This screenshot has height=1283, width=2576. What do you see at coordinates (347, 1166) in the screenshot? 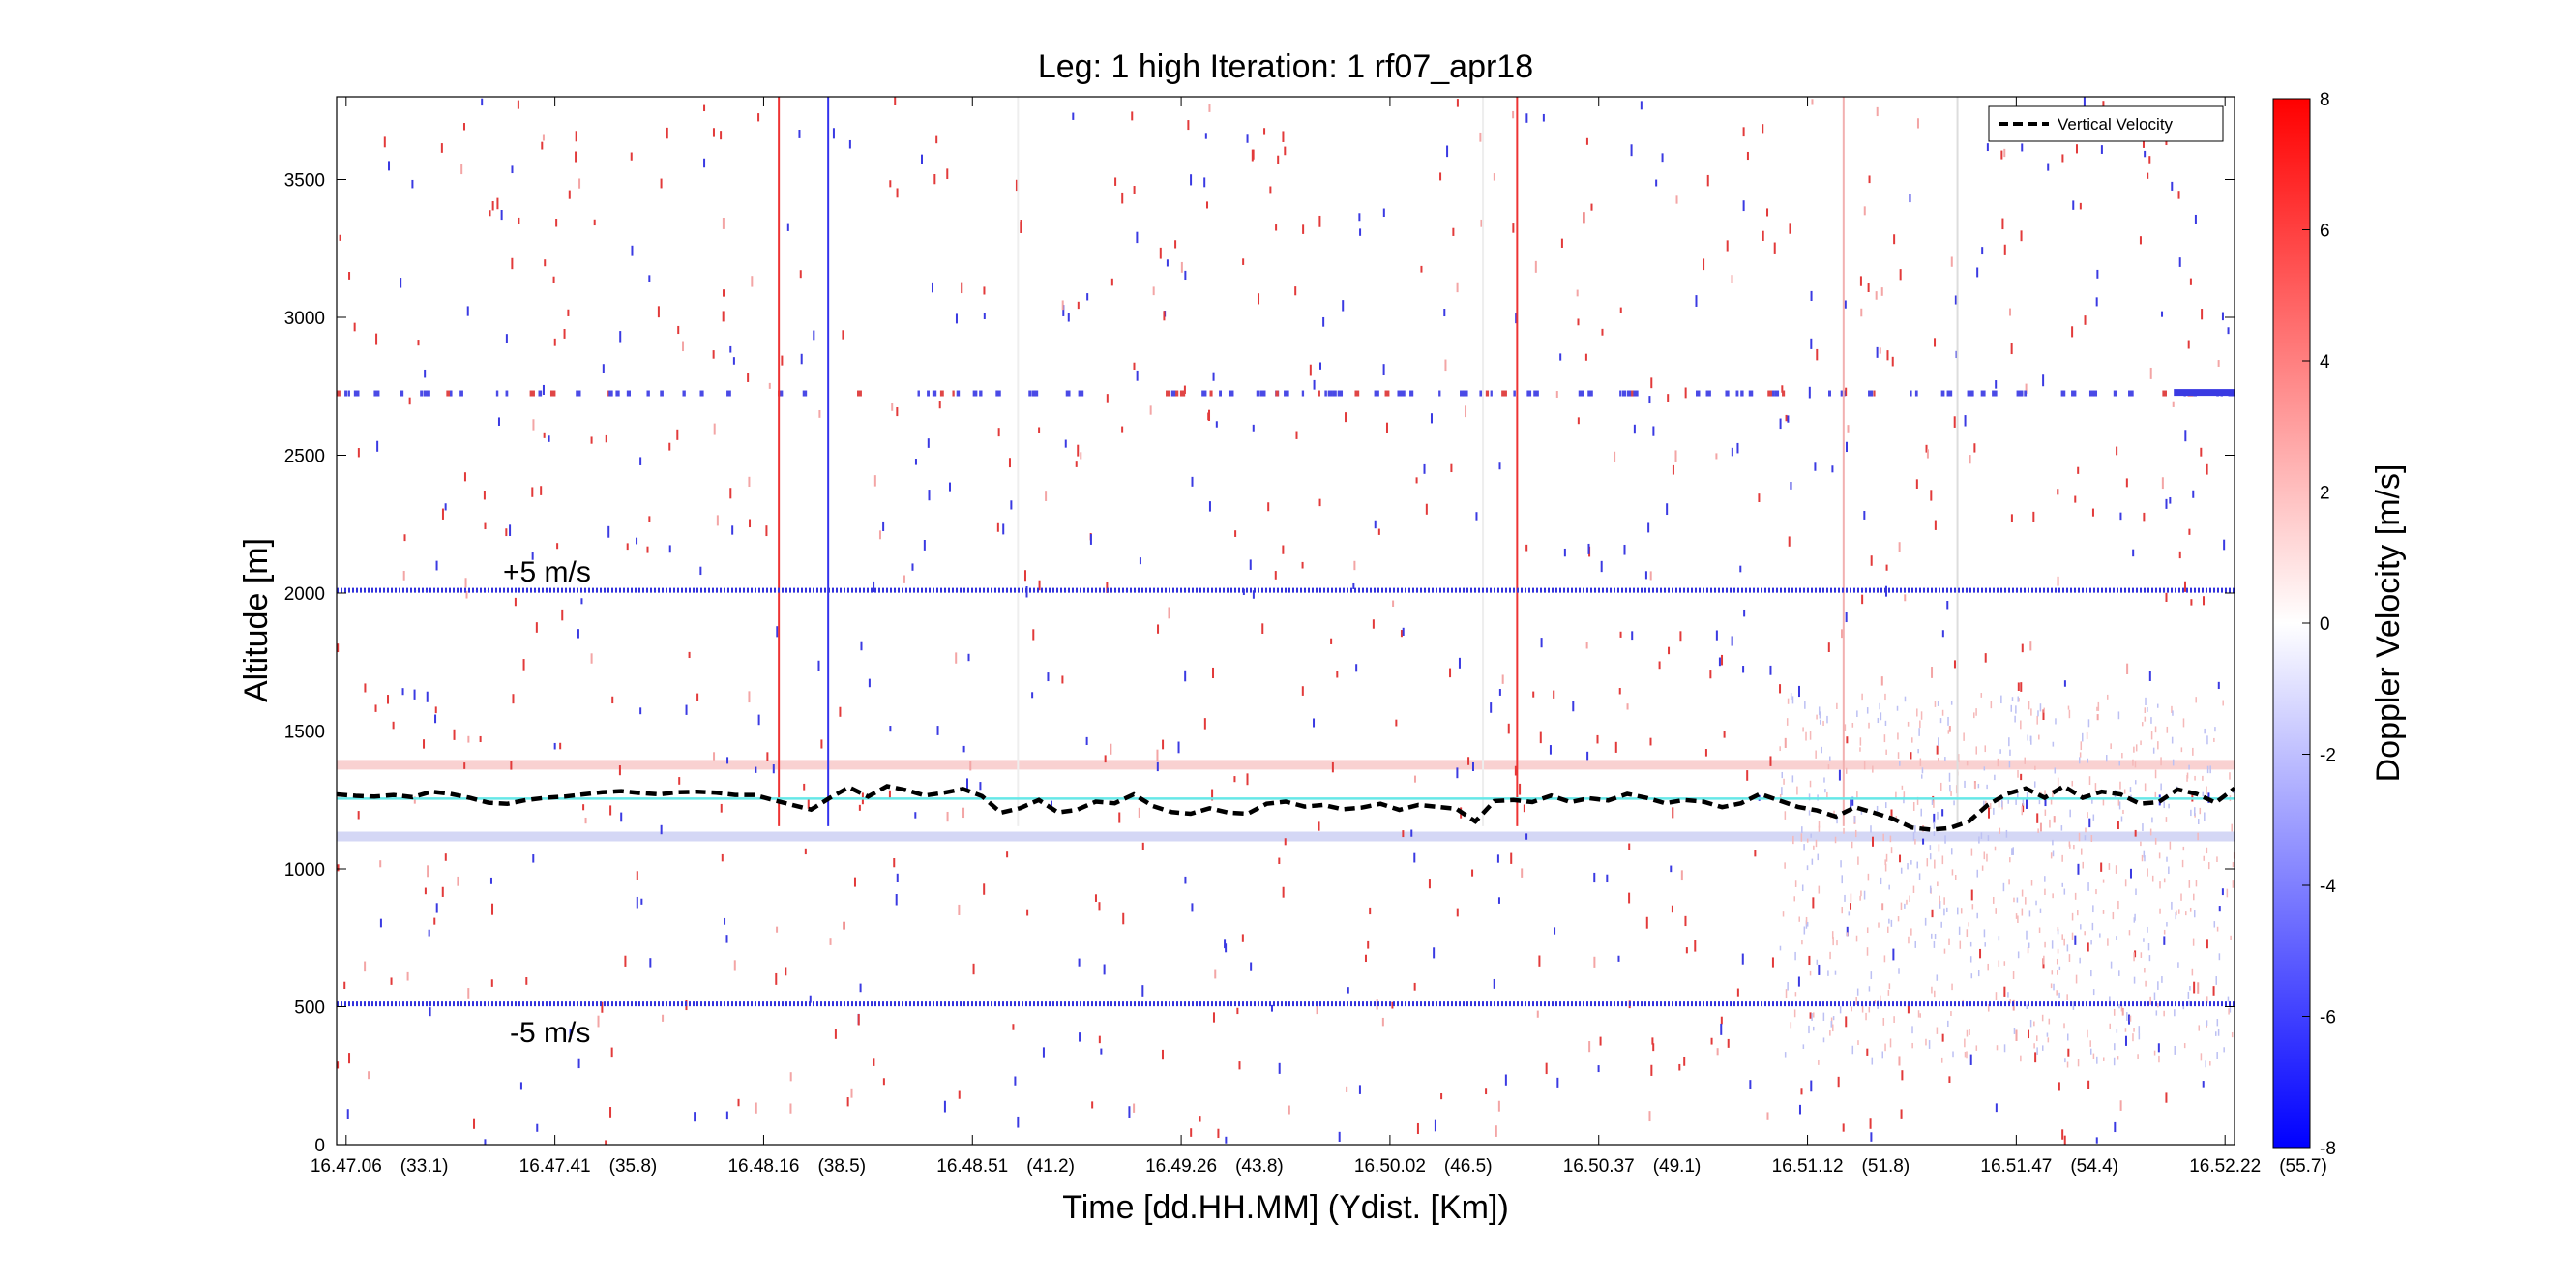
I see `x-tick-label: 16.47.06` at bounding box center [347, 1166].